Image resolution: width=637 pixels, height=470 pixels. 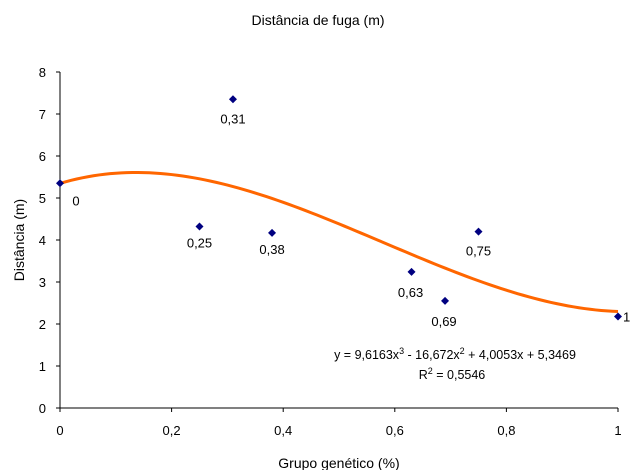 What do you see at coordinates (199, 243) in the screenshot?
I see `data-point-label: 0,25` at bounding box center [199, 243].